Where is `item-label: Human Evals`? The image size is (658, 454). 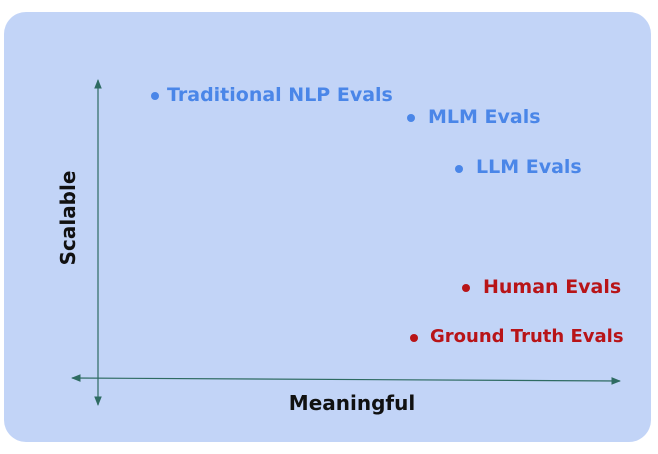
item-label: Human Evals is located at coordinates (552, 287).